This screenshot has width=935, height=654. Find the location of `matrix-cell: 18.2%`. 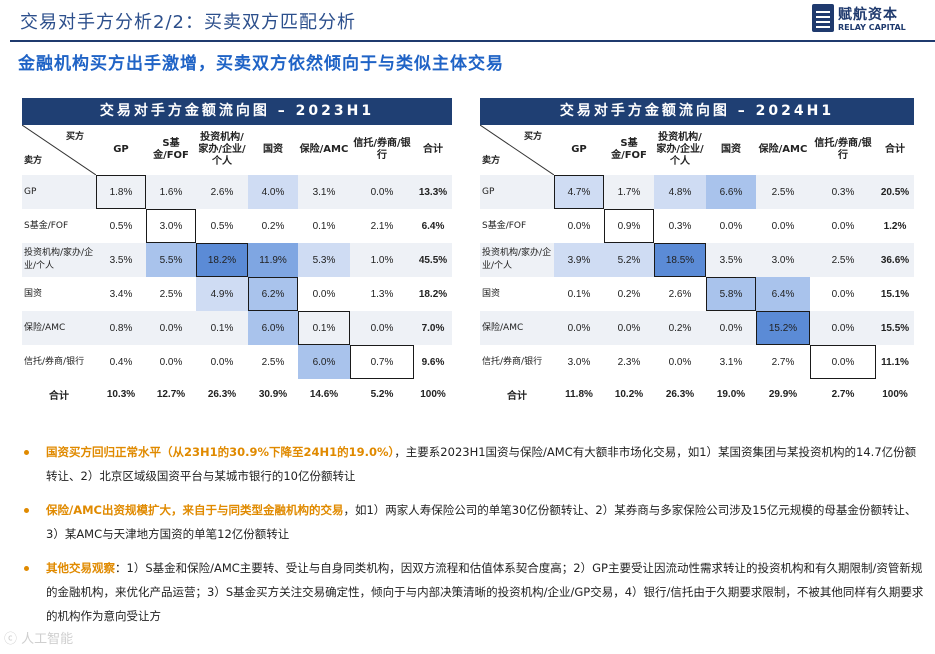

matrix-cell: 18.2% is located at coordinates (222, 260).